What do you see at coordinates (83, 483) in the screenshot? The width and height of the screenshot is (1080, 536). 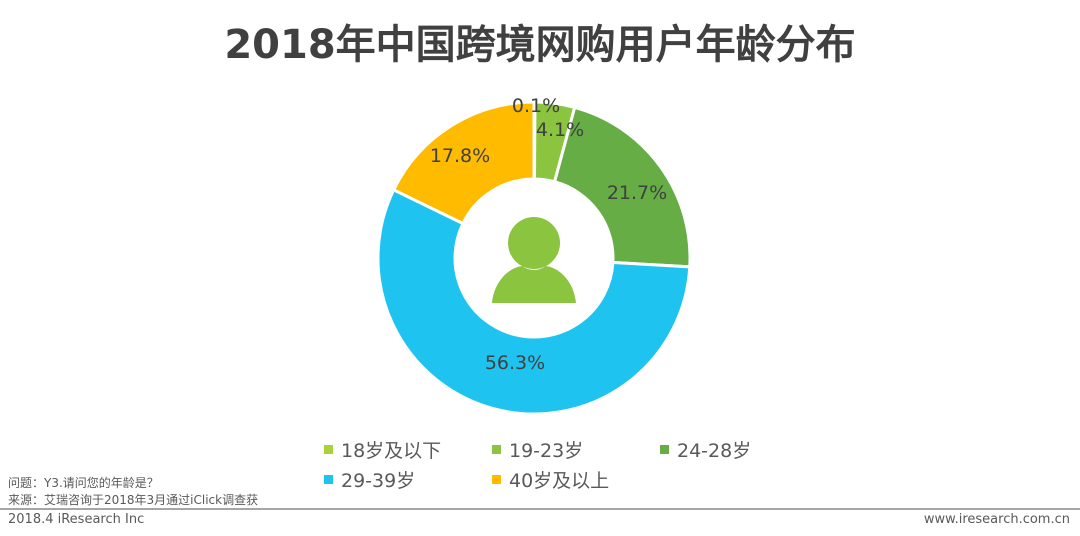 I see `question-note: 问题：Y3.请问您的年龄是？` at bounding box center [83, 483].